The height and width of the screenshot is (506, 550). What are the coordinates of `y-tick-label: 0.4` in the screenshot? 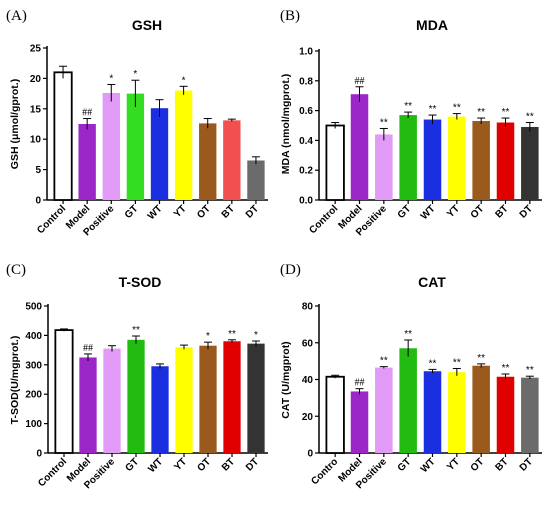 It's located at (306, 141).